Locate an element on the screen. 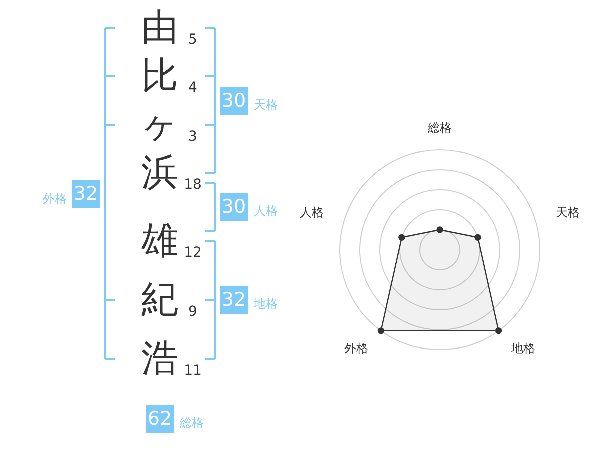 This screenshot has width=600, height=470. text: 天格 is located at coordinates (266, 105).